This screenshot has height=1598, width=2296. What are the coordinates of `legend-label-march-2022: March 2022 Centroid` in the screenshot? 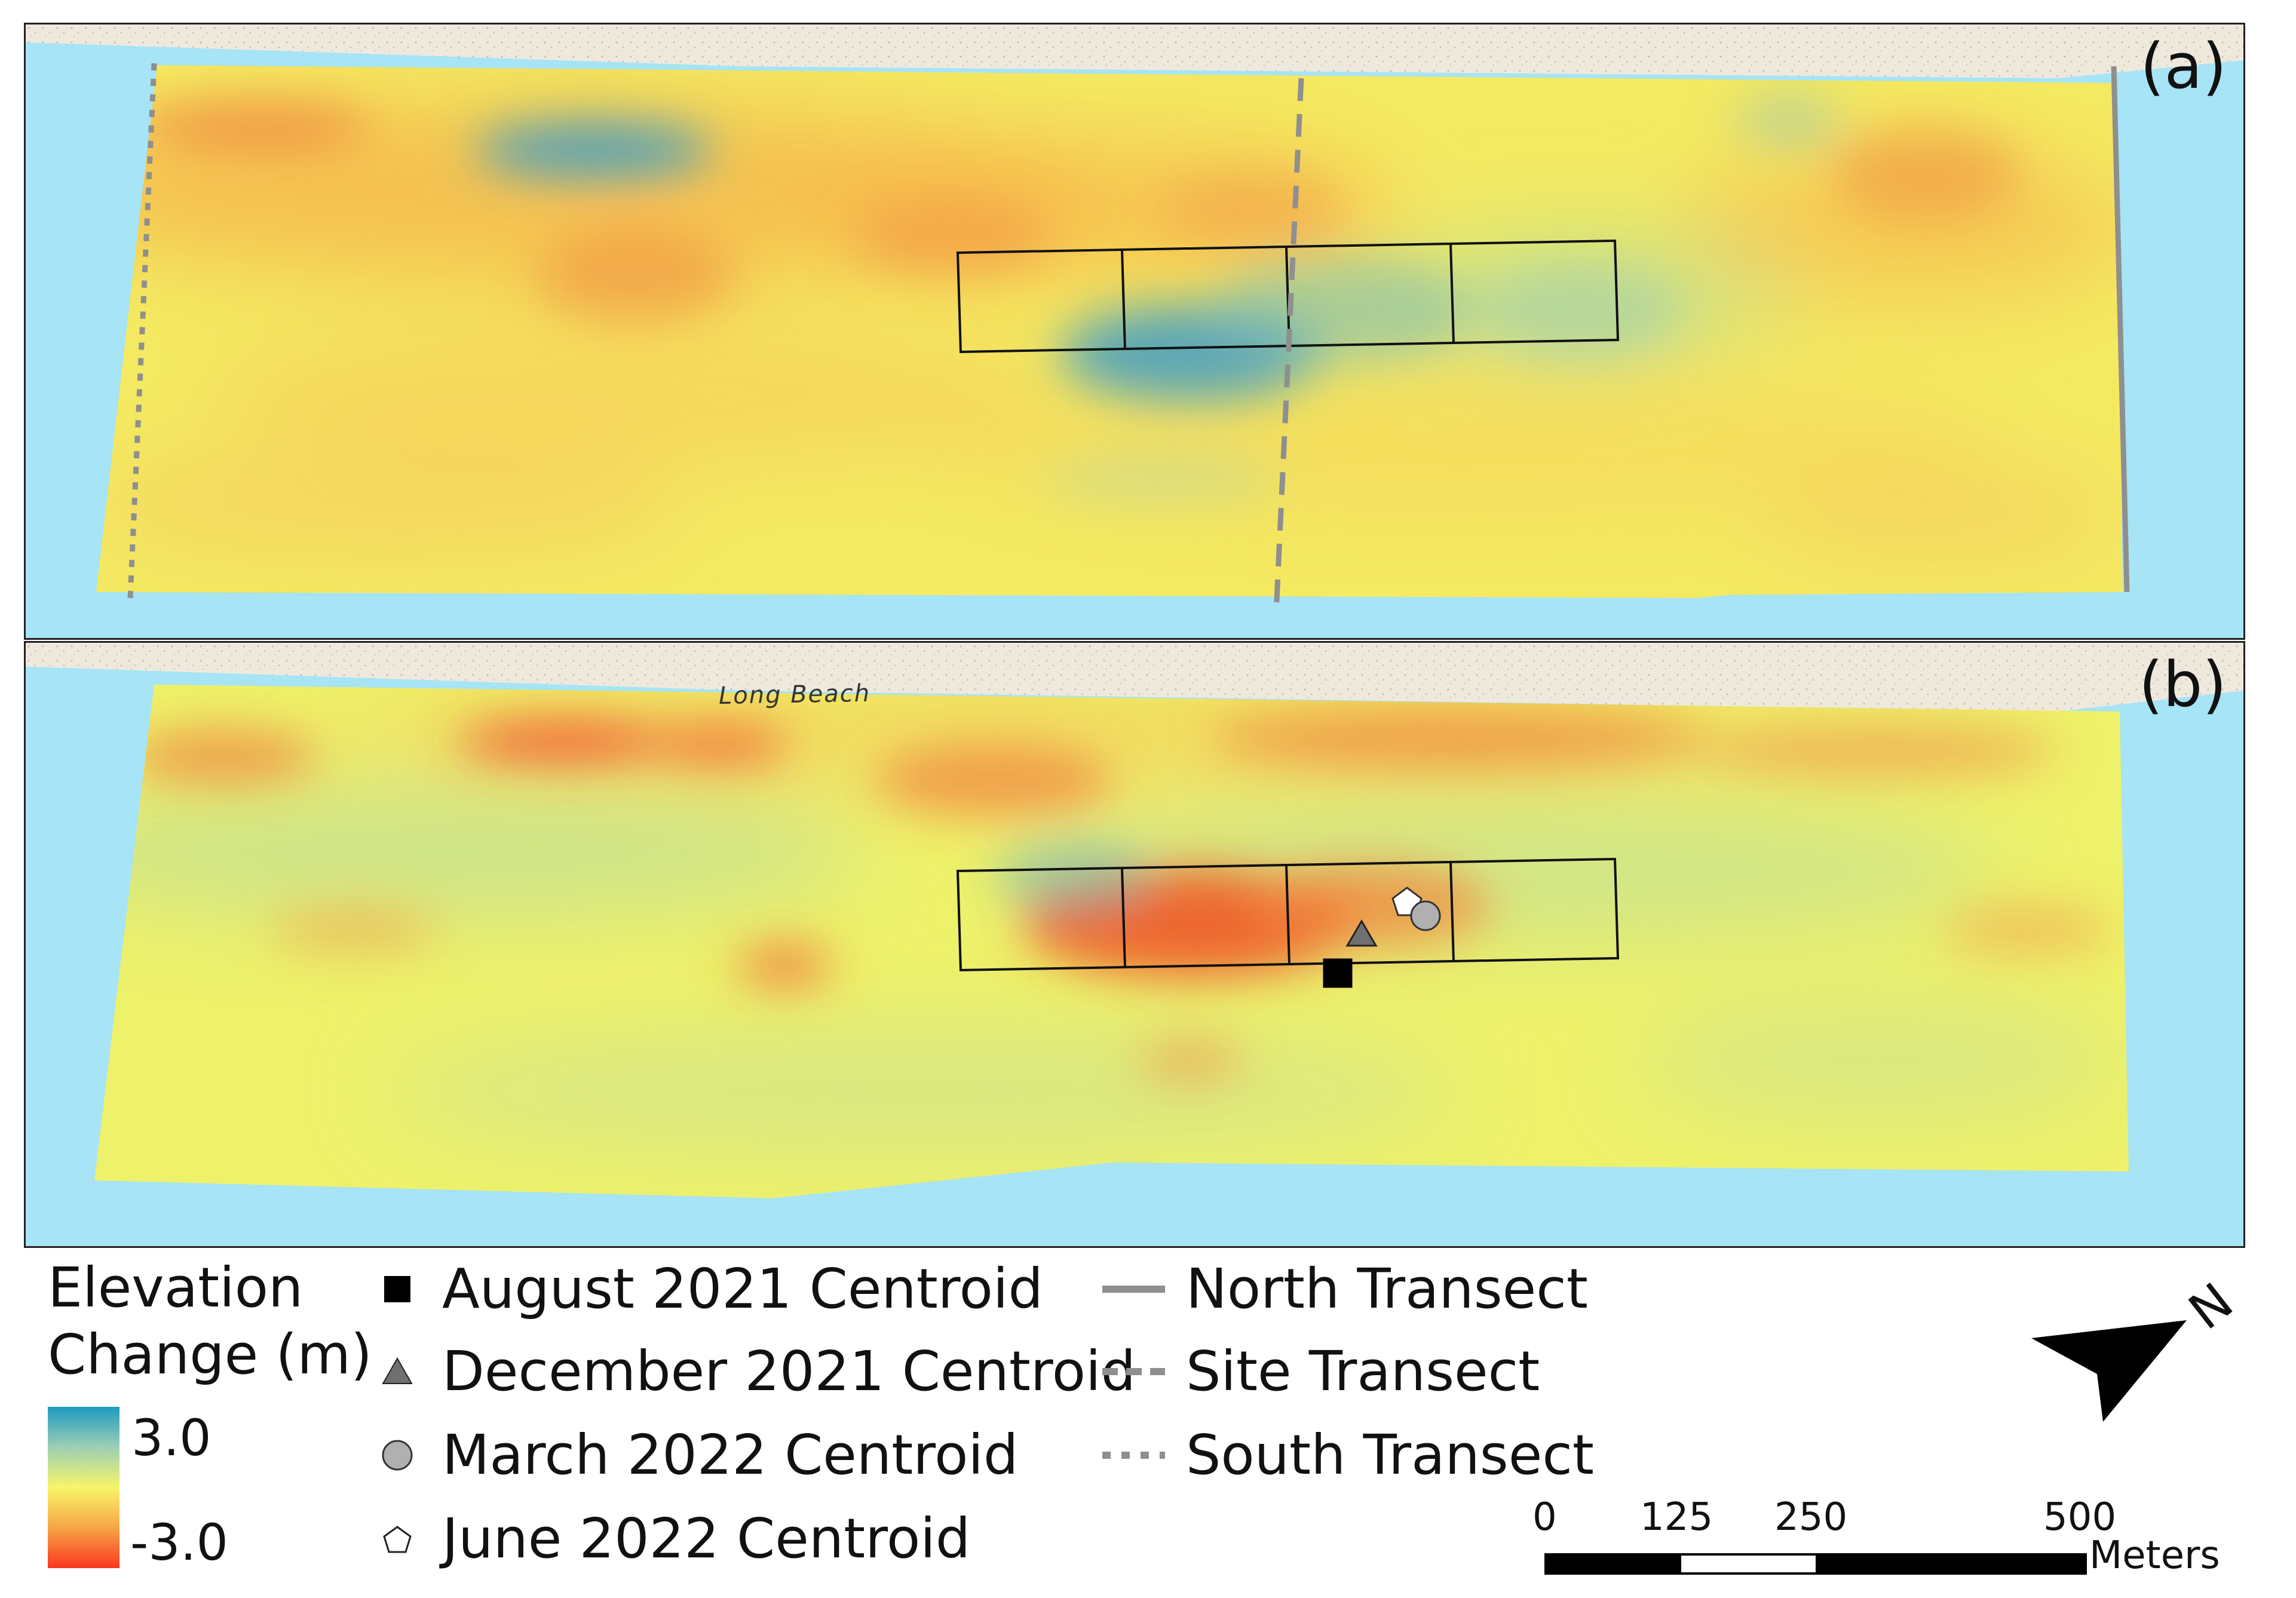 It's located at (731, 1455).